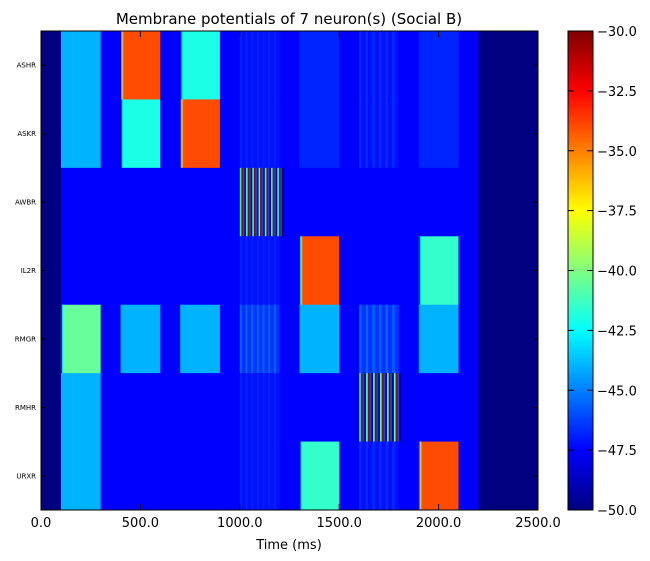  Describe the element at coordinates (438, 65) in the screenshot. I see `cell-ashr-1900` at that location.